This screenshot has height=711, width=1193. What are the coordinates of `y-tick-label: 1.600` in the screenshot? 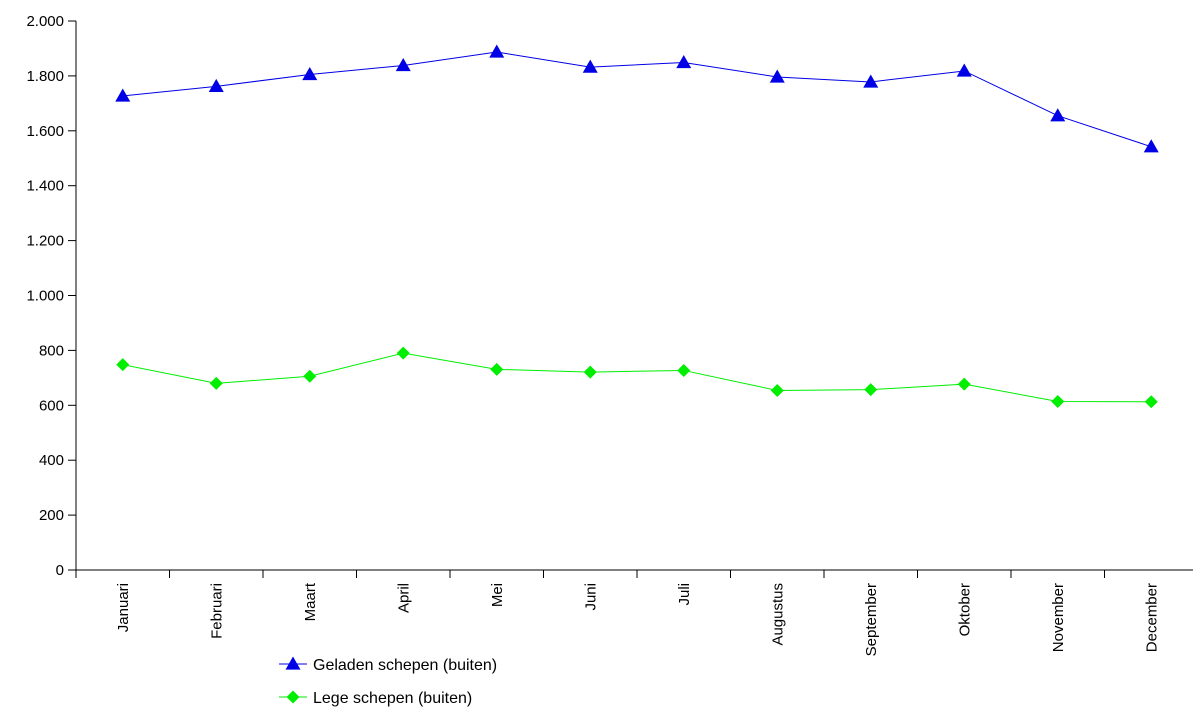 It's located at (45, 131).